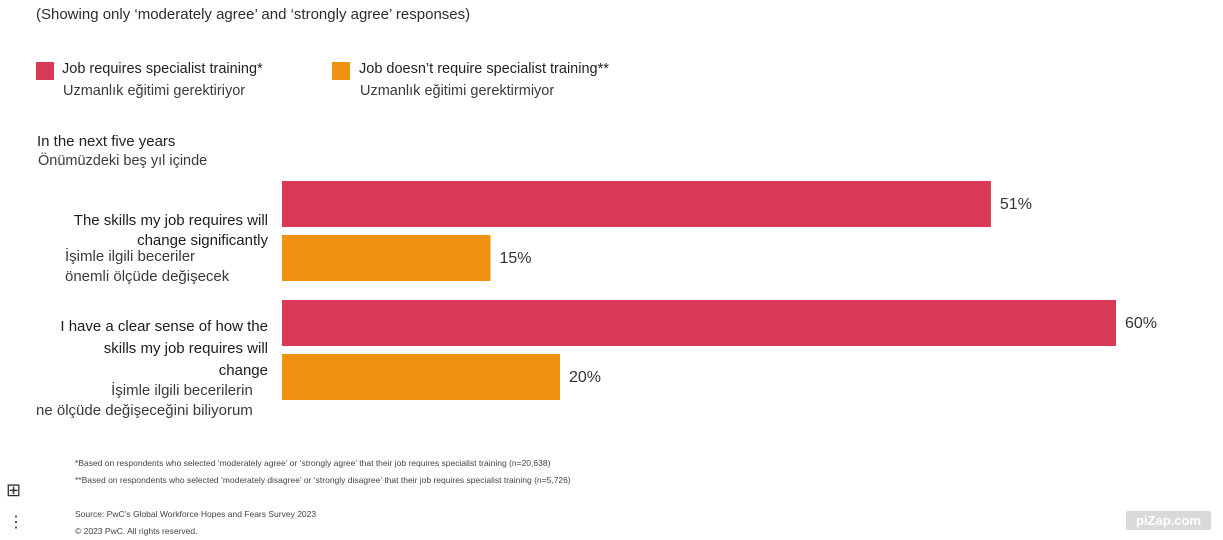 This screenshot has height=540, width=1223. I want to click on category-label-line: skills my job requires will, so click(185, 348).